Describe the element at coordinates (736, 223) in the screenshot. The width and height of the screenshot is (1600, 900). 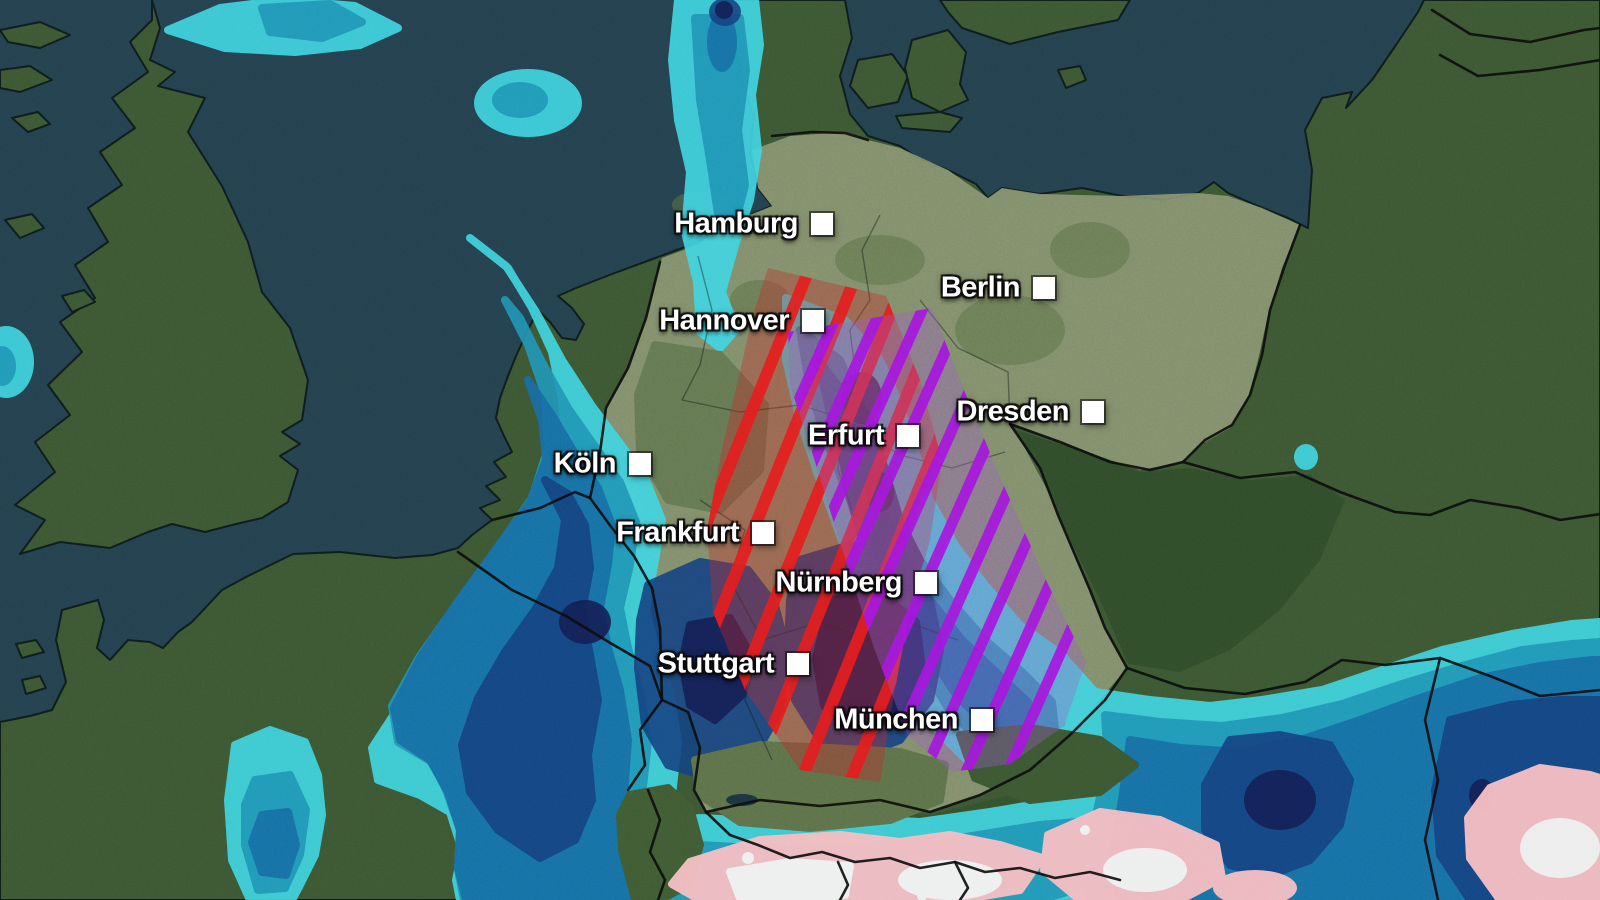
I see `city-name-hamburg: Hamburg` at that location.